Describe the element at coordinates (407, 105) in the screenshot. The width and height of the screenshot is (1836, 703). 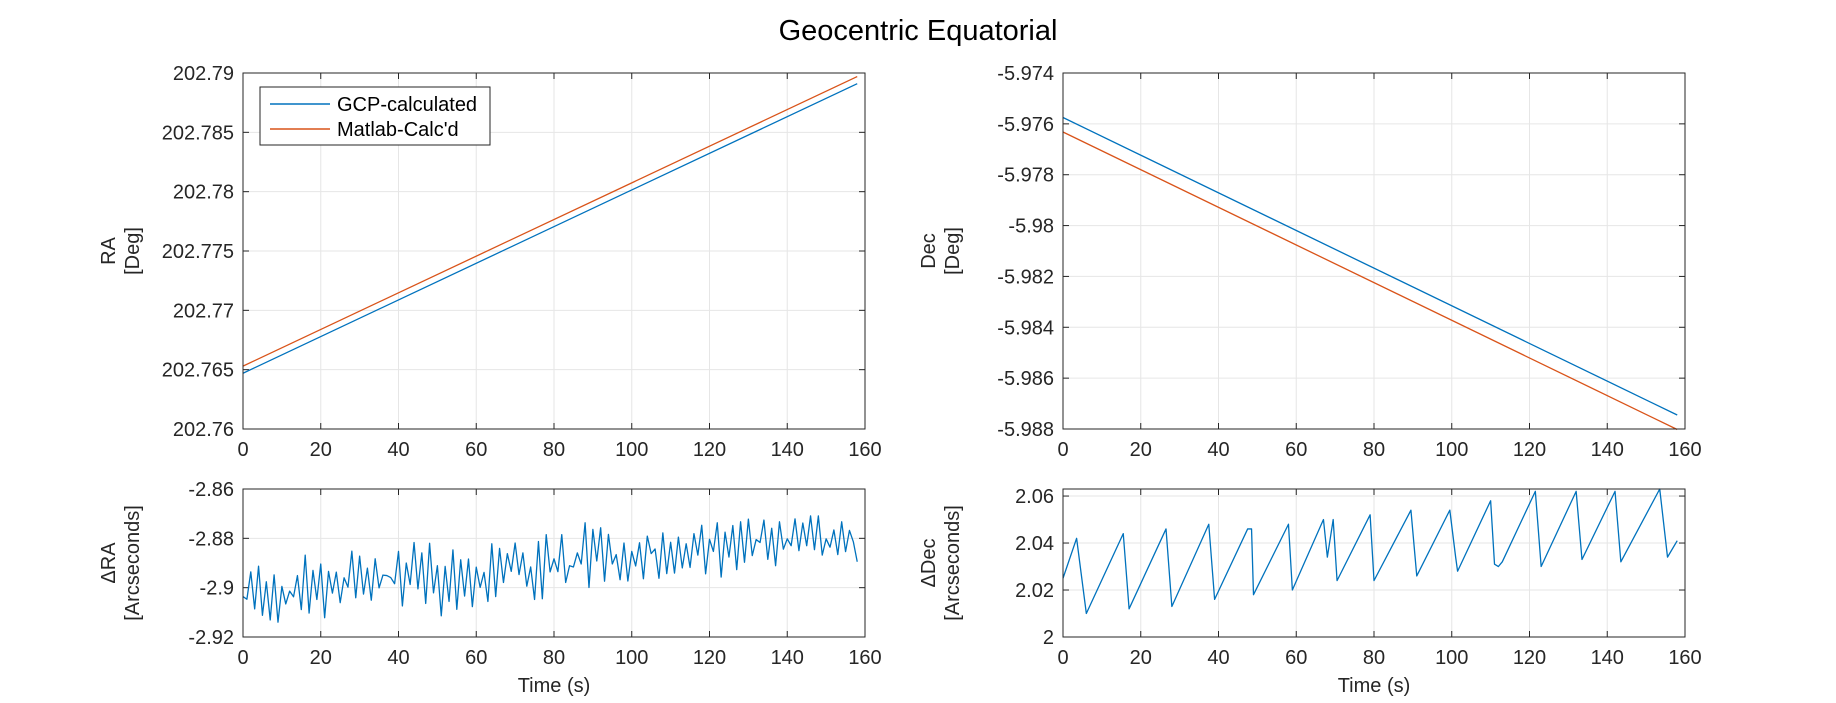
I see `legend-entry: GCP-calculated` at that location.